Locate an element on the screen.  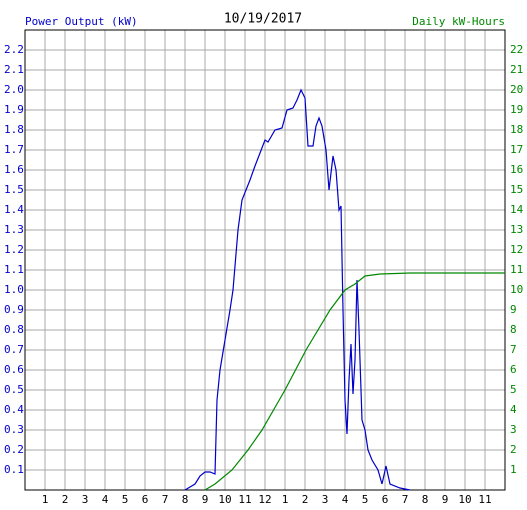
y2-tick-label: 6 is located at coordinates (513, 369).